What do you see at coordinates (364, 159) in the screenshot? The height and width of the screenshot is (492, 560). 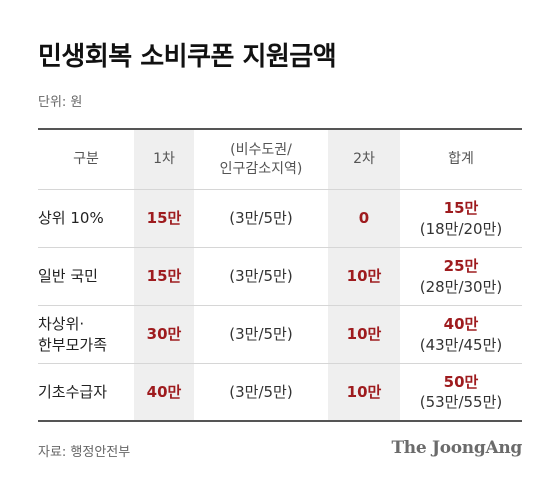 I see `header-second: 2차` at bounding box center [364, 159].